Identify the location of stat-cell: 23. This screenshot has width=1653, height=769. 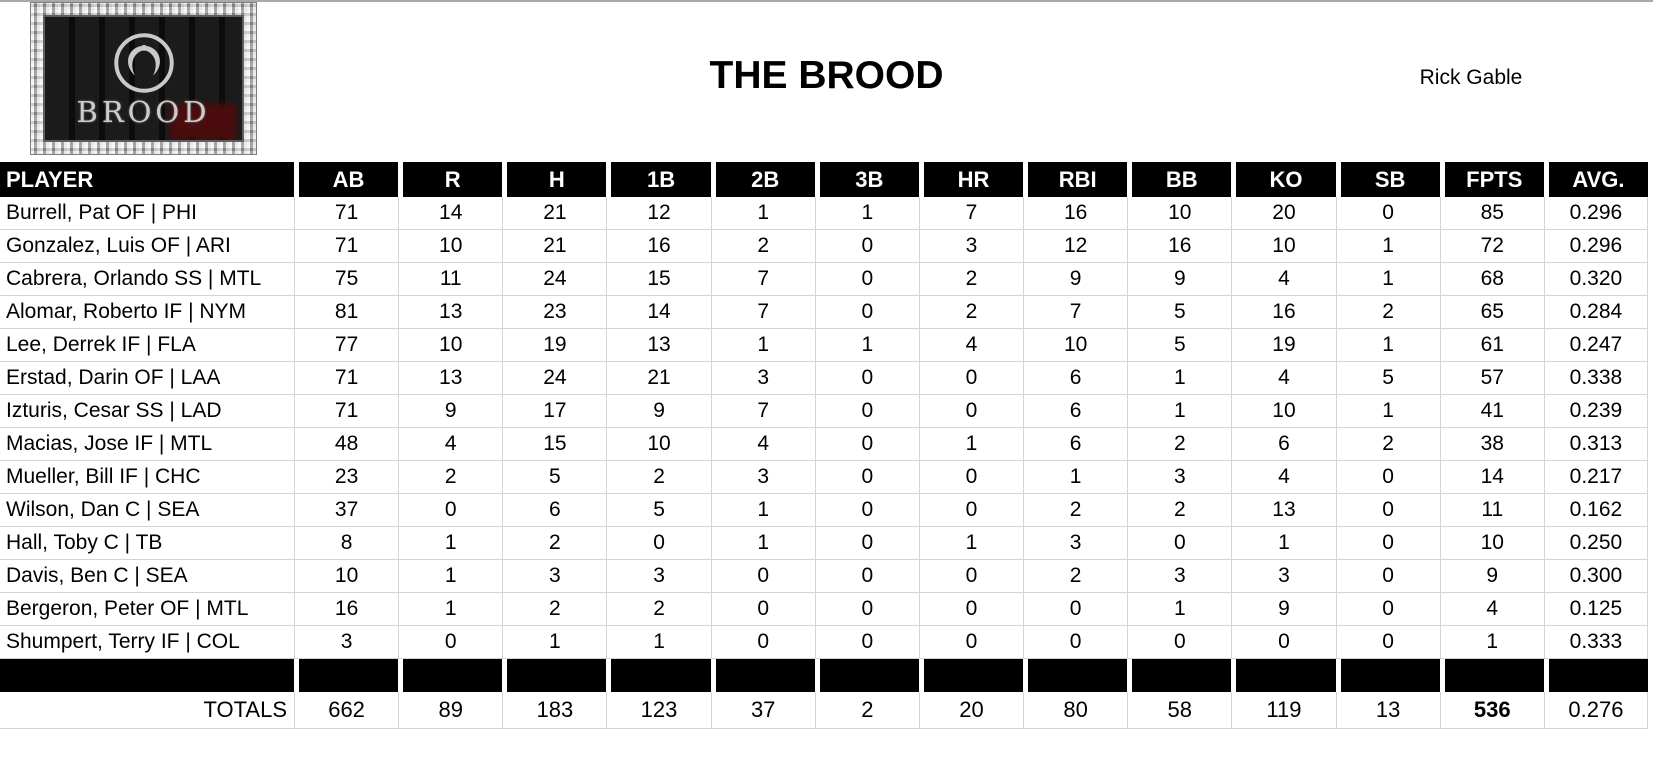
(554, 312).